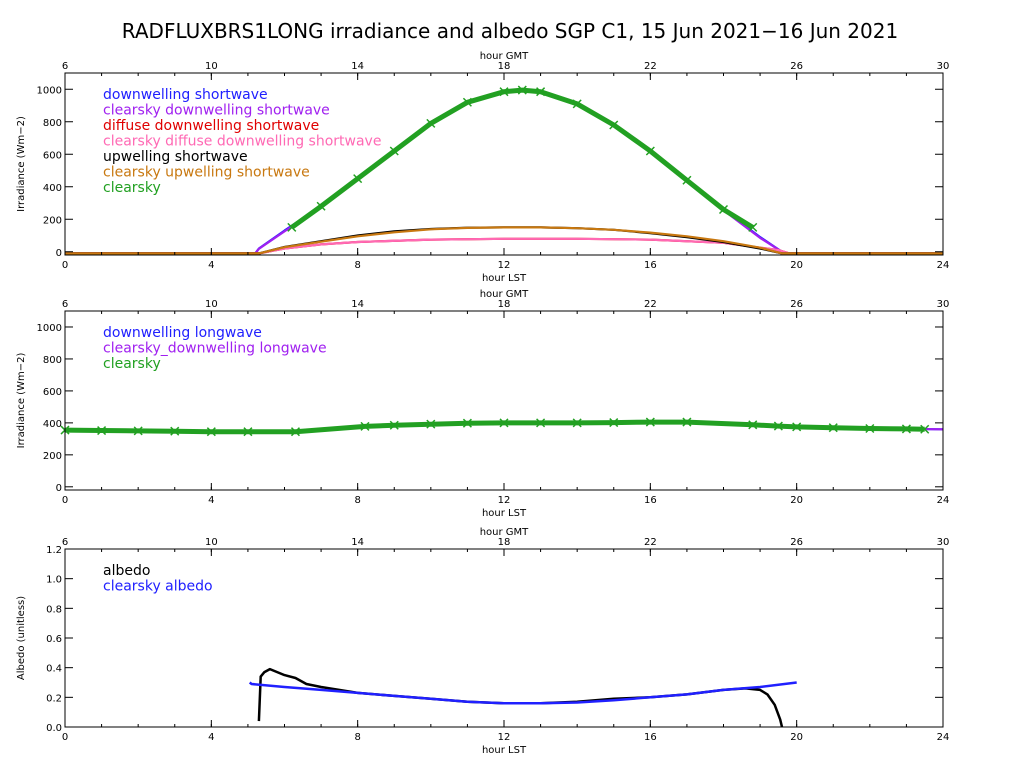 The image size is (1024, 768). What do you see at coordinates (21, 638) in the screenshot?
I see `y-axis-label: Albedo (unitless)` at bounding box center [21, 638].